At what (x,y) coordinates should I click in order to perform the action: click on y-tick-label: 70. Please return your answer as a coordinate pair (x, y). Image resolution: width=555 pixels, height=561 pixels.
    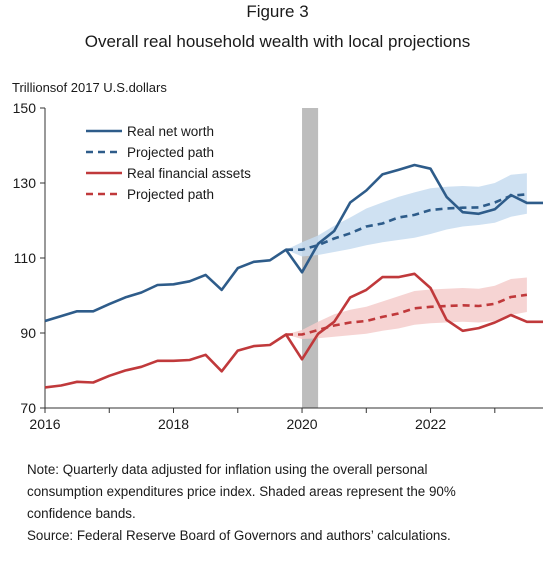
    Looking at the image, I should click on (28, 408).